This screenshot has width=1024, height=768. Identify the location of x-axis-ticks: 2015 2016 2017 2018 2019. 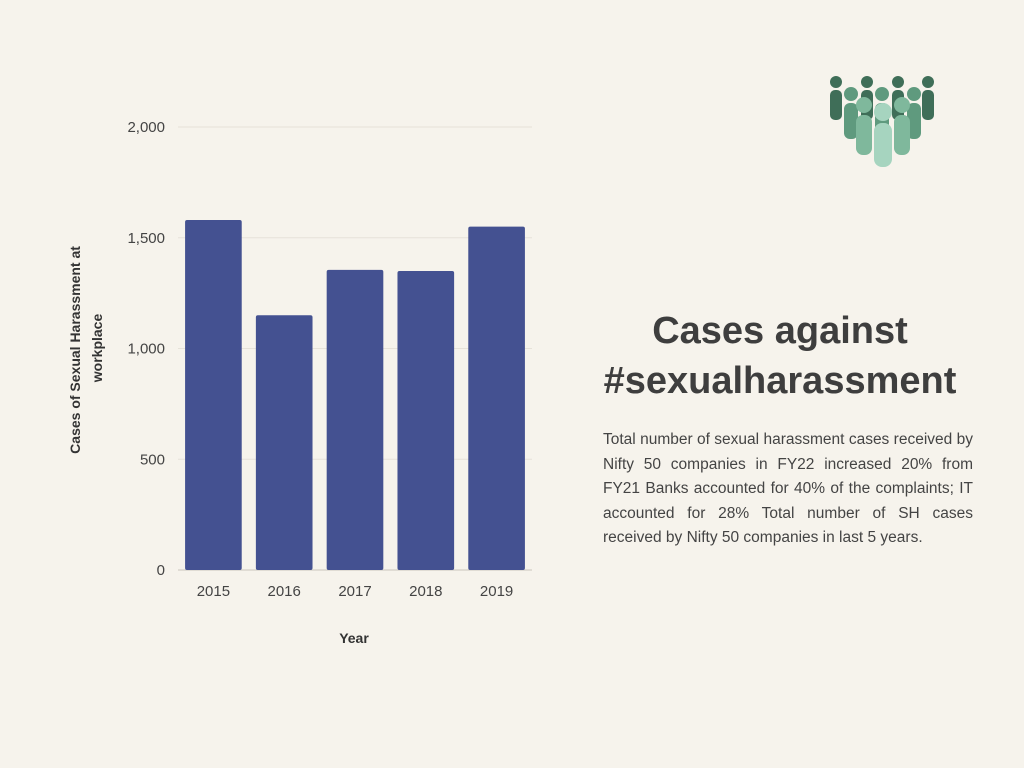
(355, 591).